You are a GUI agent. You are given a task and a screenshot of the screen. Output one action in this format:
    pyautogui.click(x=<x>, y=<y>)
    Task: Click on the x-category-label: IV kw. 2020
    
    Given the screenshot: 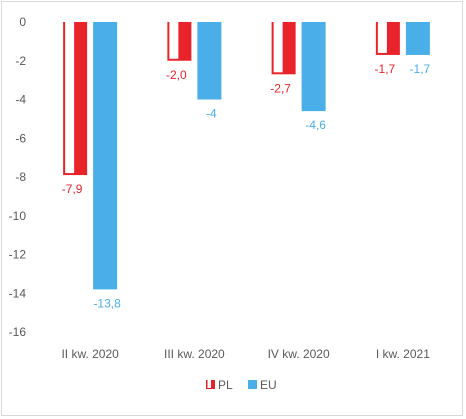 What is the action you would take?
    pyautogui.click(x=299, y=354)
    